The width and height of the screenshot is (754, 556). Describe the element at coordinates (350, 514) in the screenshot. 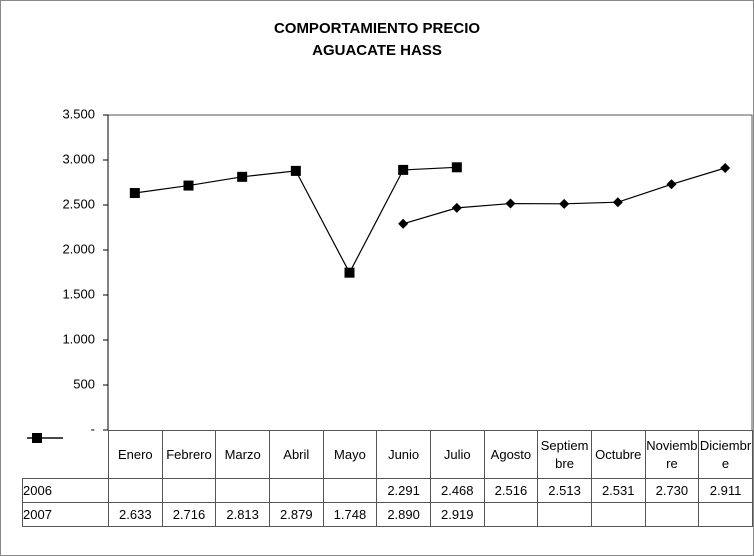

I see `data-label: 1.748` at that location.